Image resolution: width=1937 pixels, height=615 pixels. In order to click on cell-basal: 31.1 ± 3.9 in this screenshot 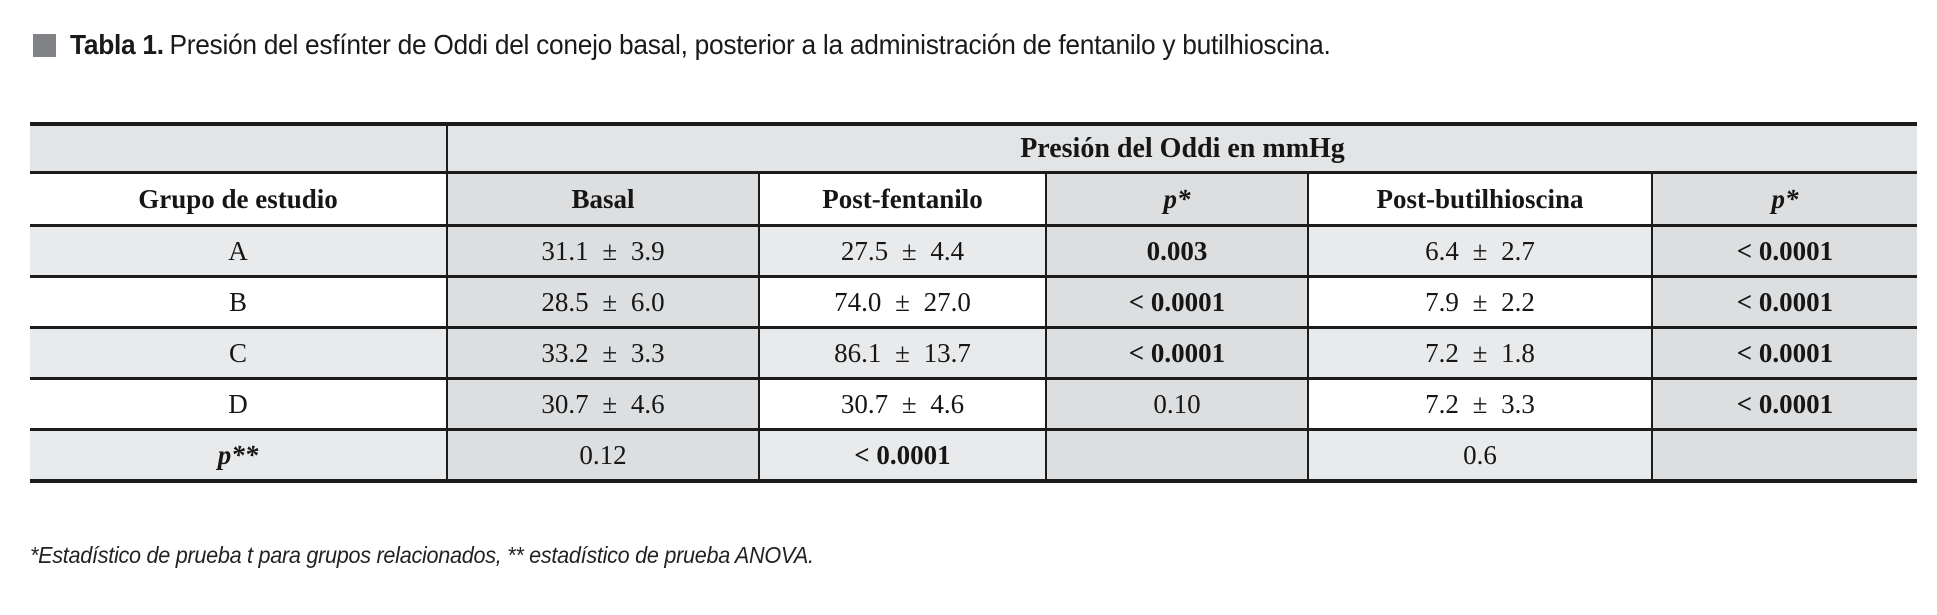, I will do `click(603, 251)`.